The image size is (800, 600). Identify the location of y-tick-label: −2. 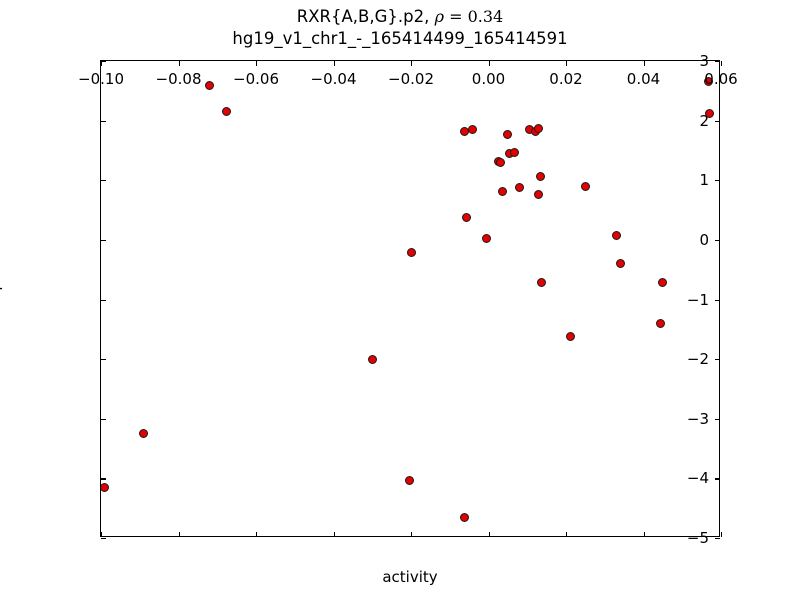
(697, 359).